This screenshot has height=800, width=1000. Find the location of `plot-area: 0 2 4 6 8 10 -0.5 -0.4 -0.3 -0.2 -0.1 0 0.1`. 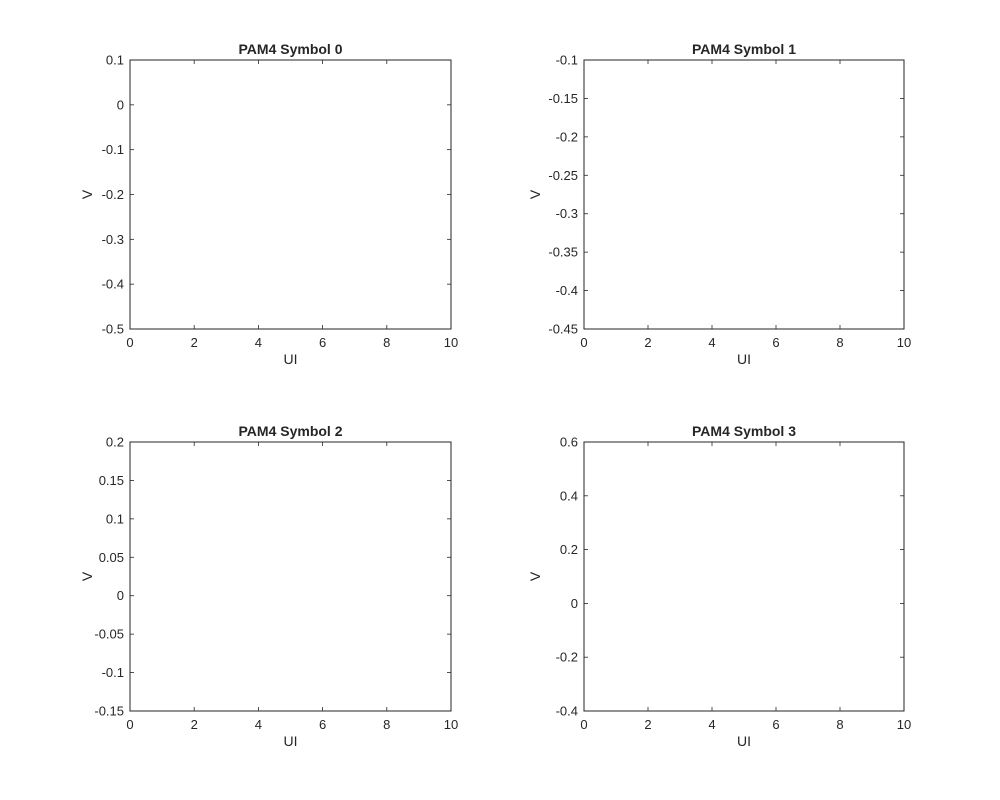

plot-area: 0 2 4 6 8 10 -0.5 -0.4 -0.3 -0.2 -0.1 0 0.1 is located at coordinates (280, 202).